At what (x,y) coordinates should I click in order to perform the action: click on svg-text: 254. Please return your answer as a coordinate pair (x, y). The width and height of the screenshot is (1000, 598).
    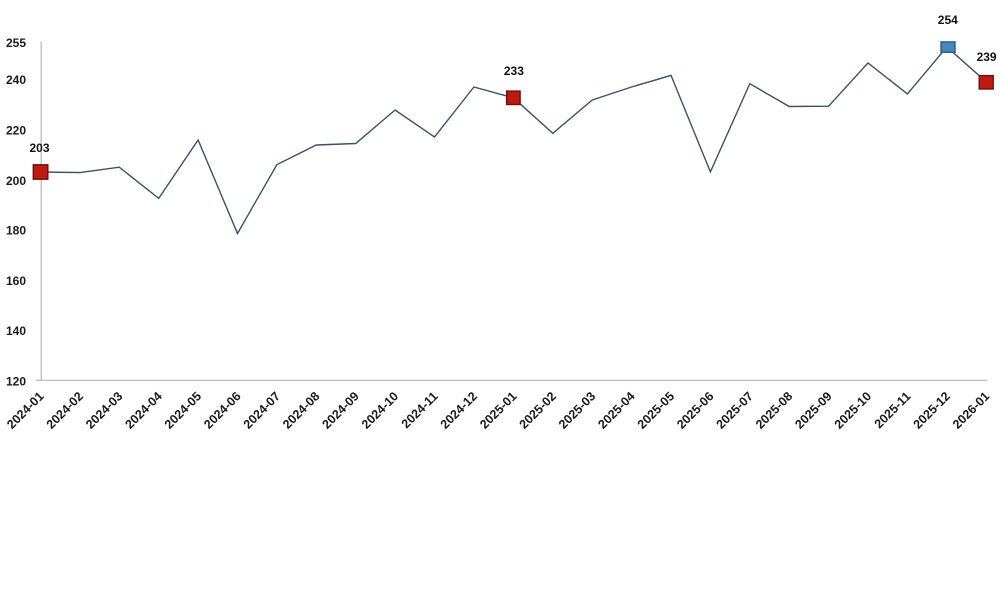
    Looking at the image, I should click on (948, 20).